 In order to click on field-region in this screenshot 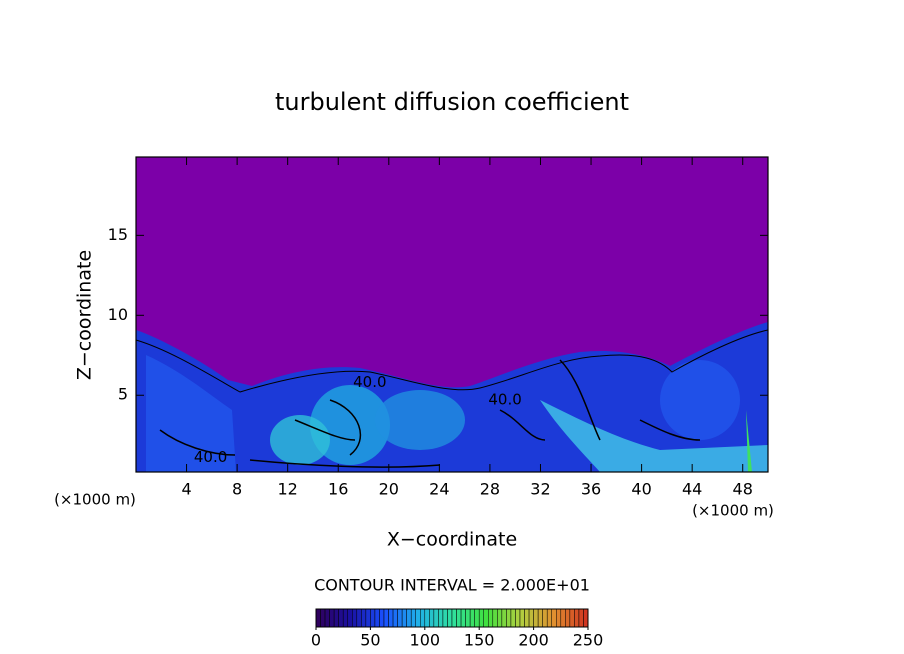, I will do `click(191, 413)`.